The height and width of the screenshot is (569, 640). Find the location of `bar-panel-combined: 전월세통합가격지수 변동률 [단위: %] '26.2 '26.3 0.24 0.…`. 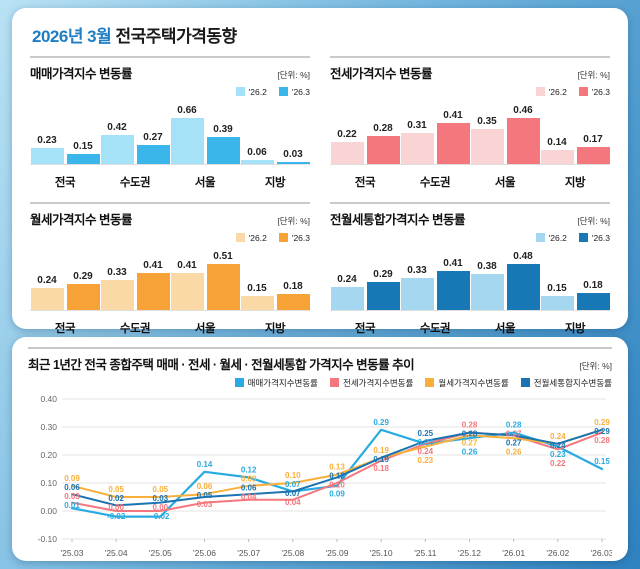

bar-panel-combined: 전월세통합가격지수 변동률 [단위: %] '26.2 '26.3 0.24 0.… is located at coordinates (470, 270).